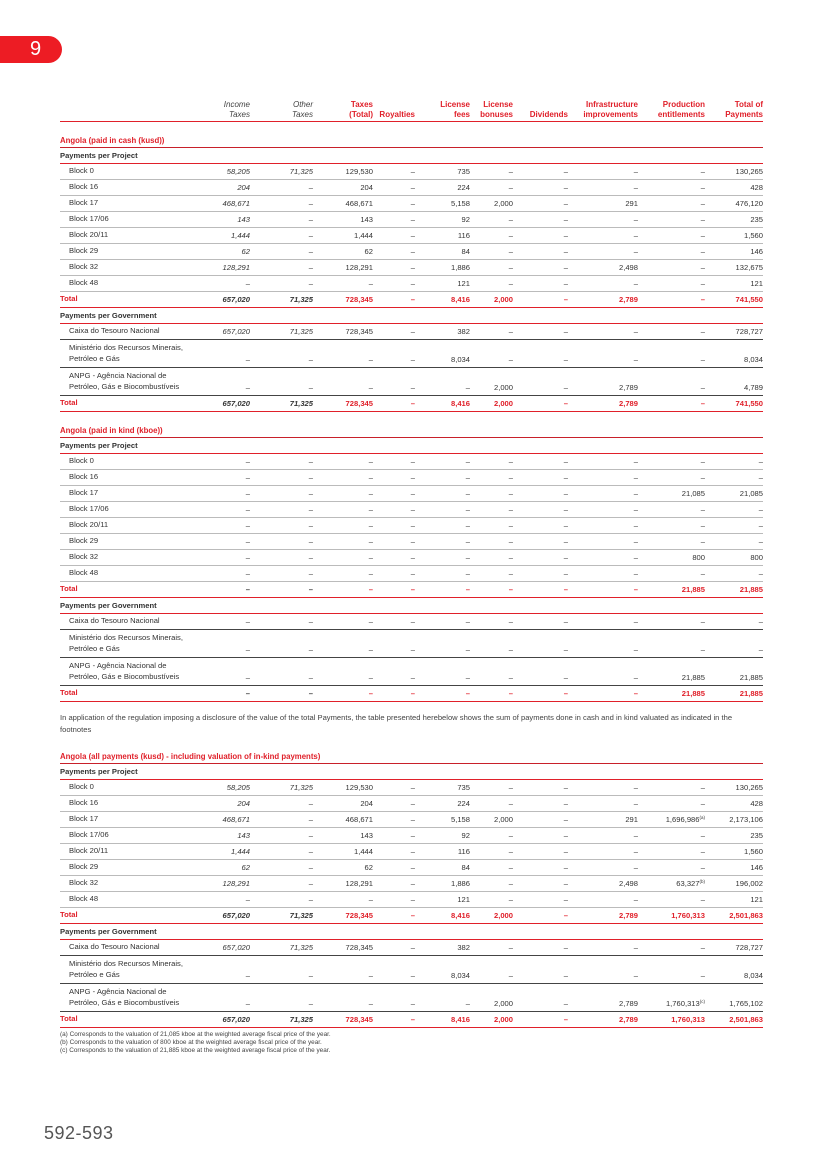 This screenshot has height=1168, width=825. Describe the element at coordinates (631, 819) in the screenshot. I see `cell-value: 291` at that location.